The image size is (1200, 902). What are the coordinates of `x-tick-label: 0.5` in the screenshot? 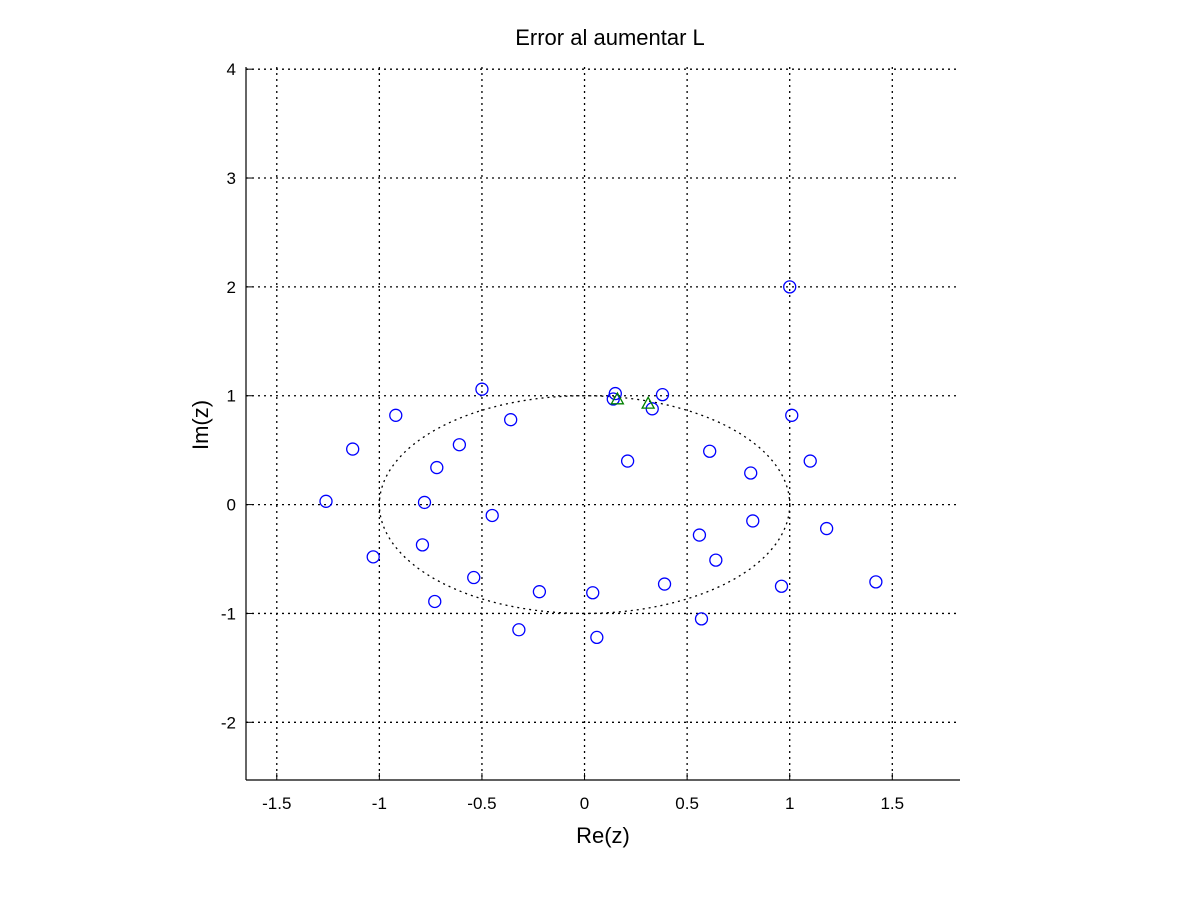 It's located at (687, 803).